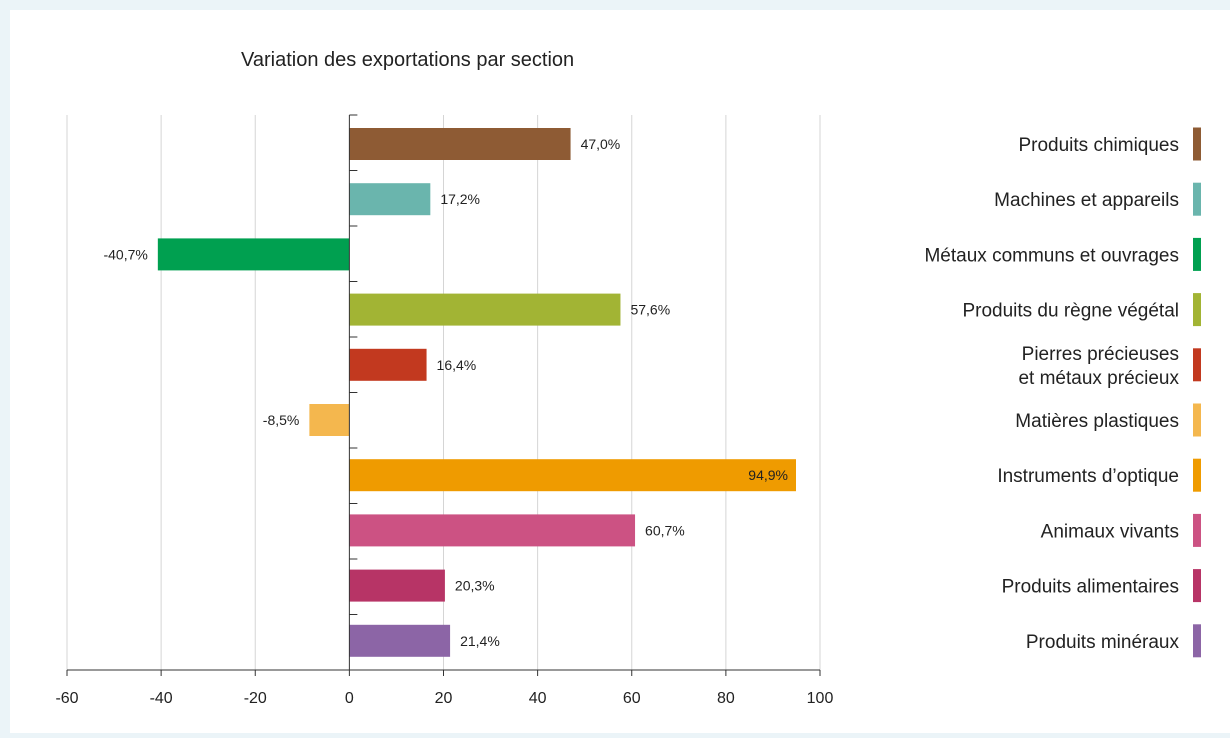 The width and height of the screenshot is (1230, 738). What do you see at coordinates (768, 475) in the screenshot?
I see `value-label: 94,9%` at bounding box center [768, 475].